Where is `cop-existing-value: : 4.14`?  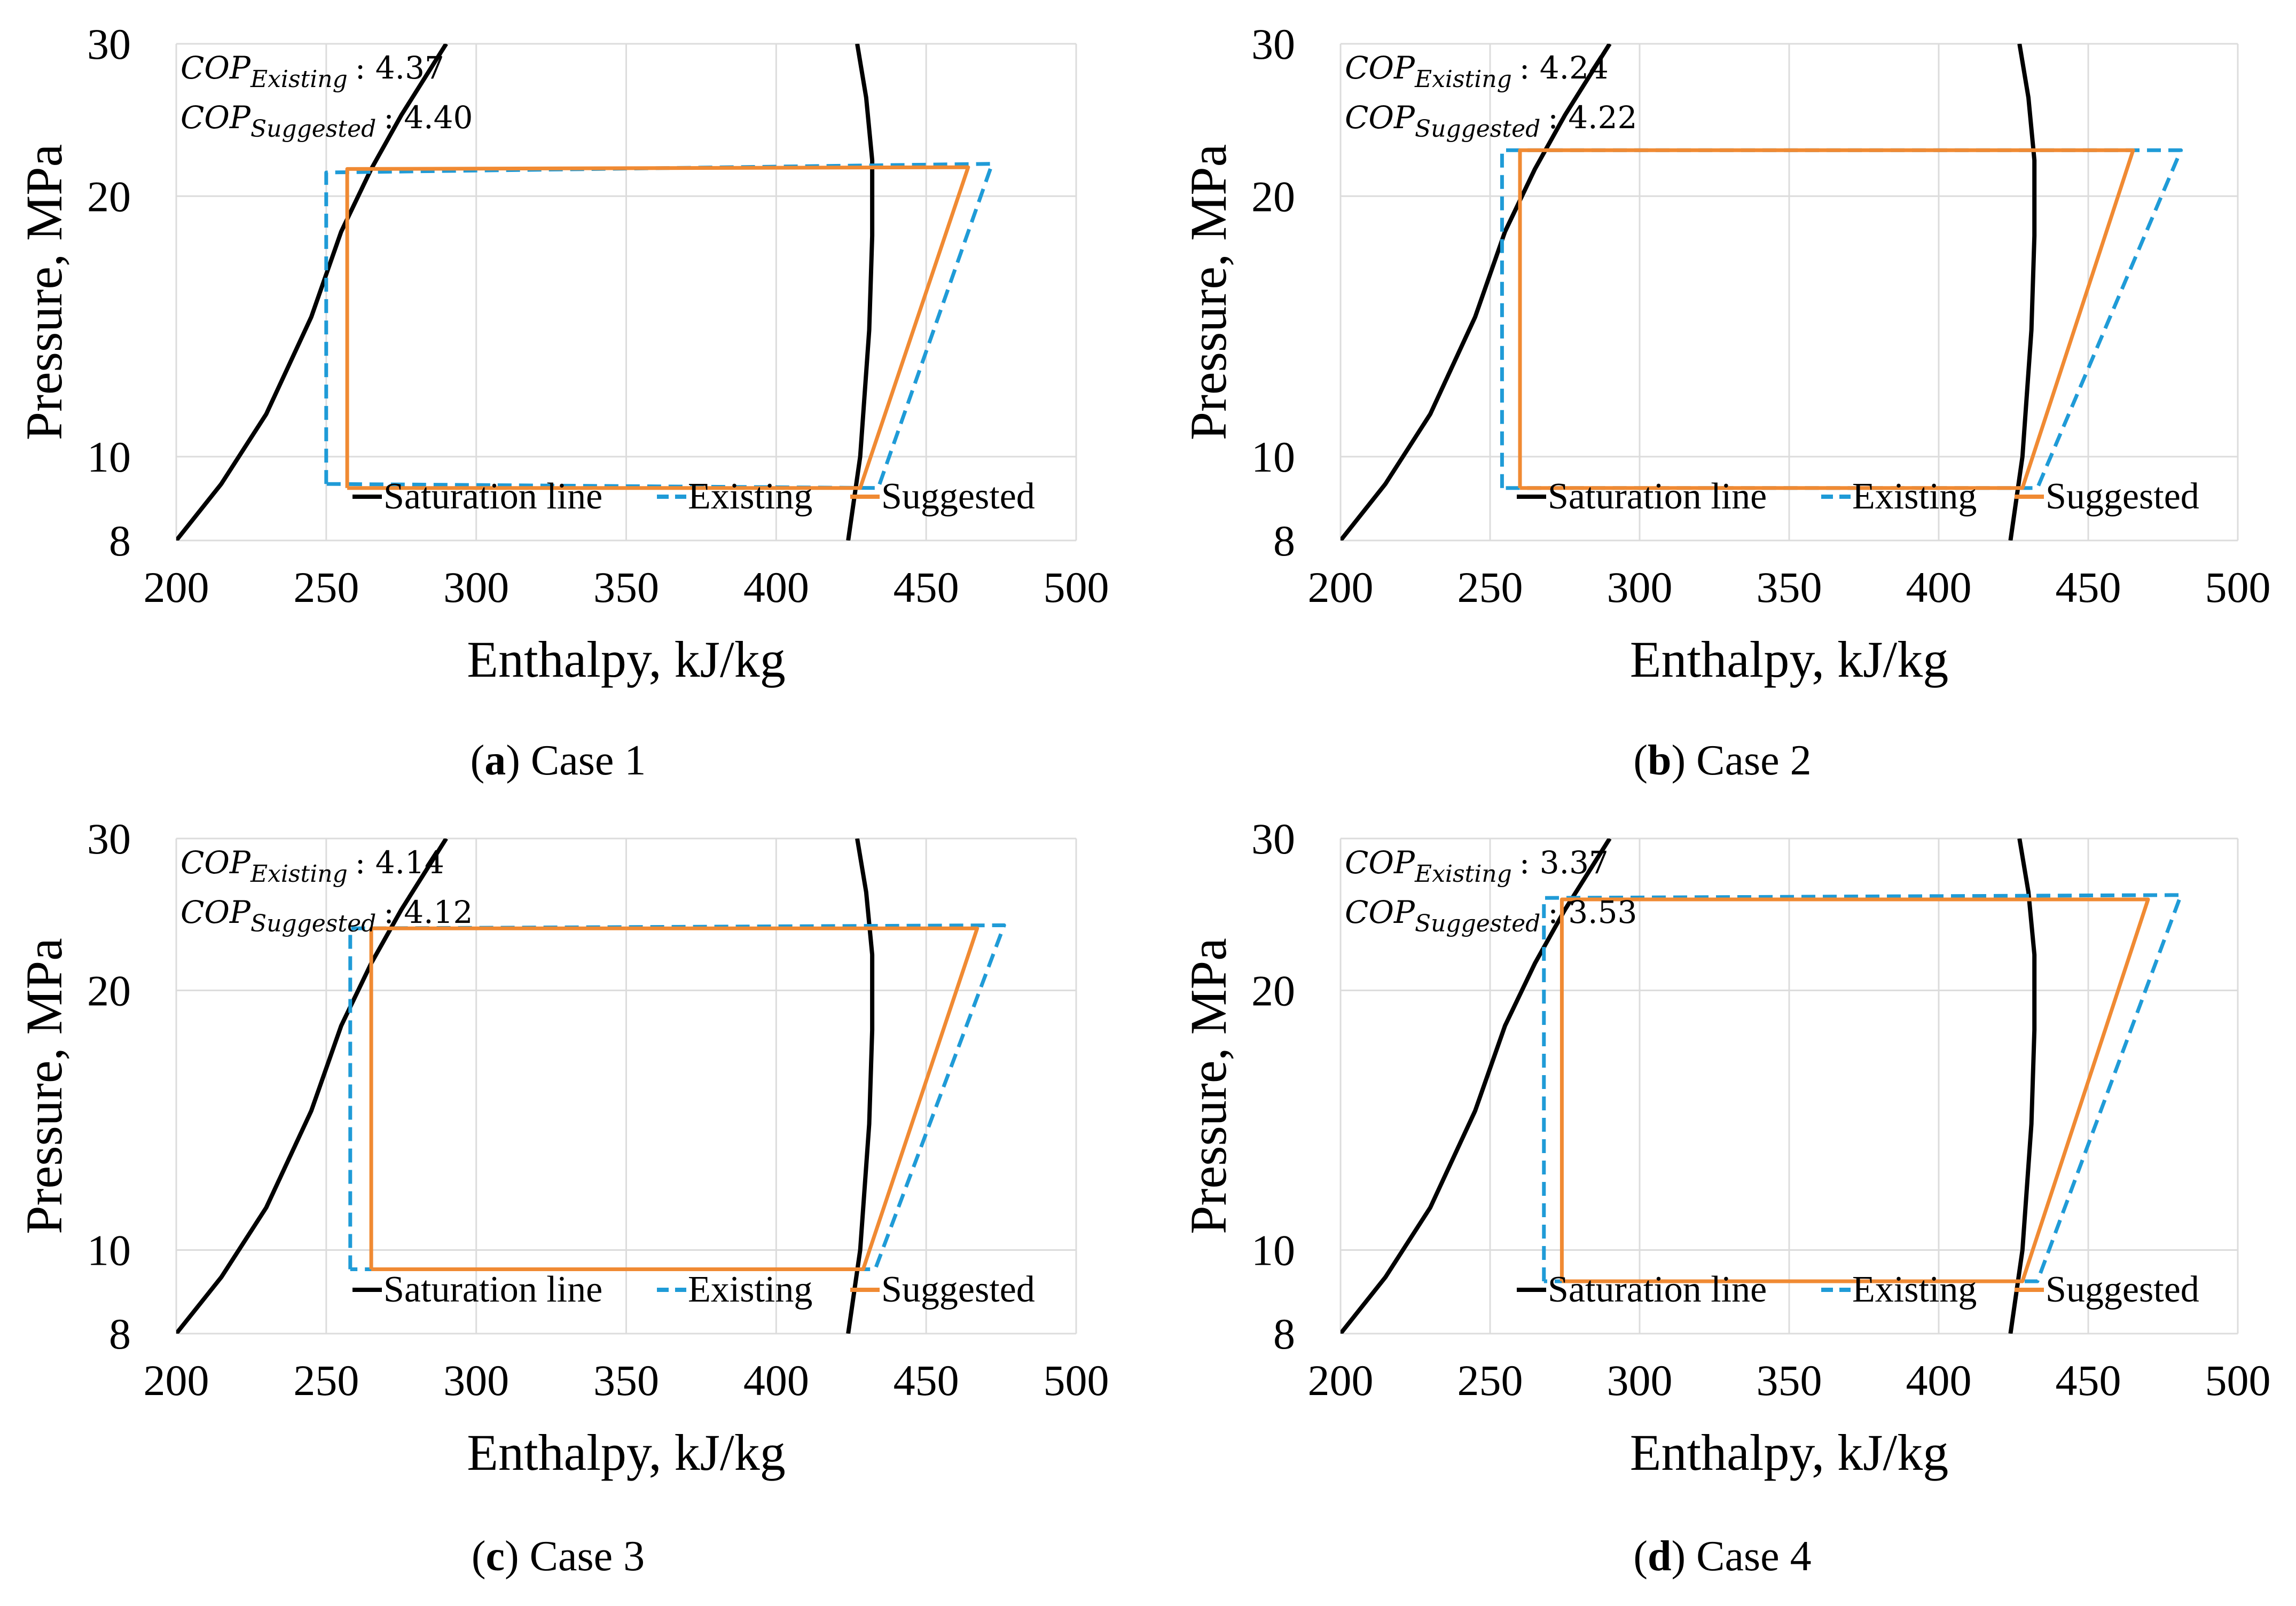 cop-existing-value: : 4.14 is located at coordinates (400, 862).